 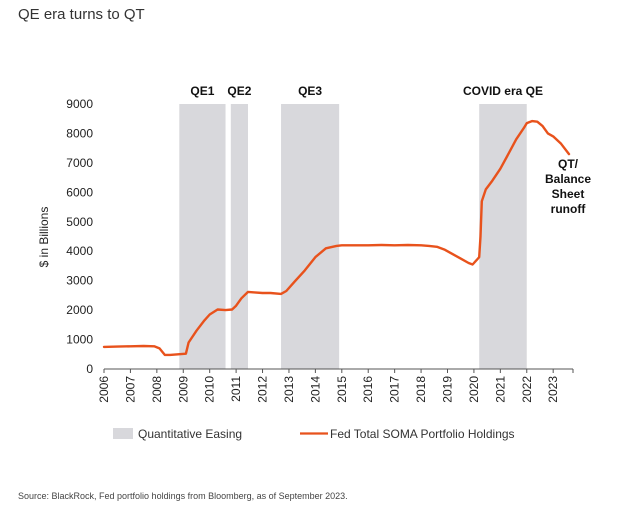 I want to click on y-tick-label-0: 0, so click(x=89, y=369).